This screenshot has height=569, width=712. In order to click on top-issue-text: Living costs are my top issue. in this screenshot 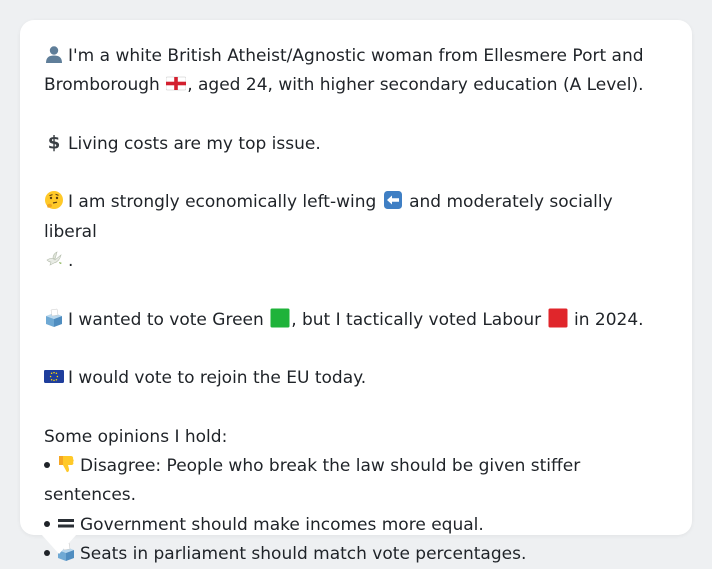, I will do `click(194, 143)`.